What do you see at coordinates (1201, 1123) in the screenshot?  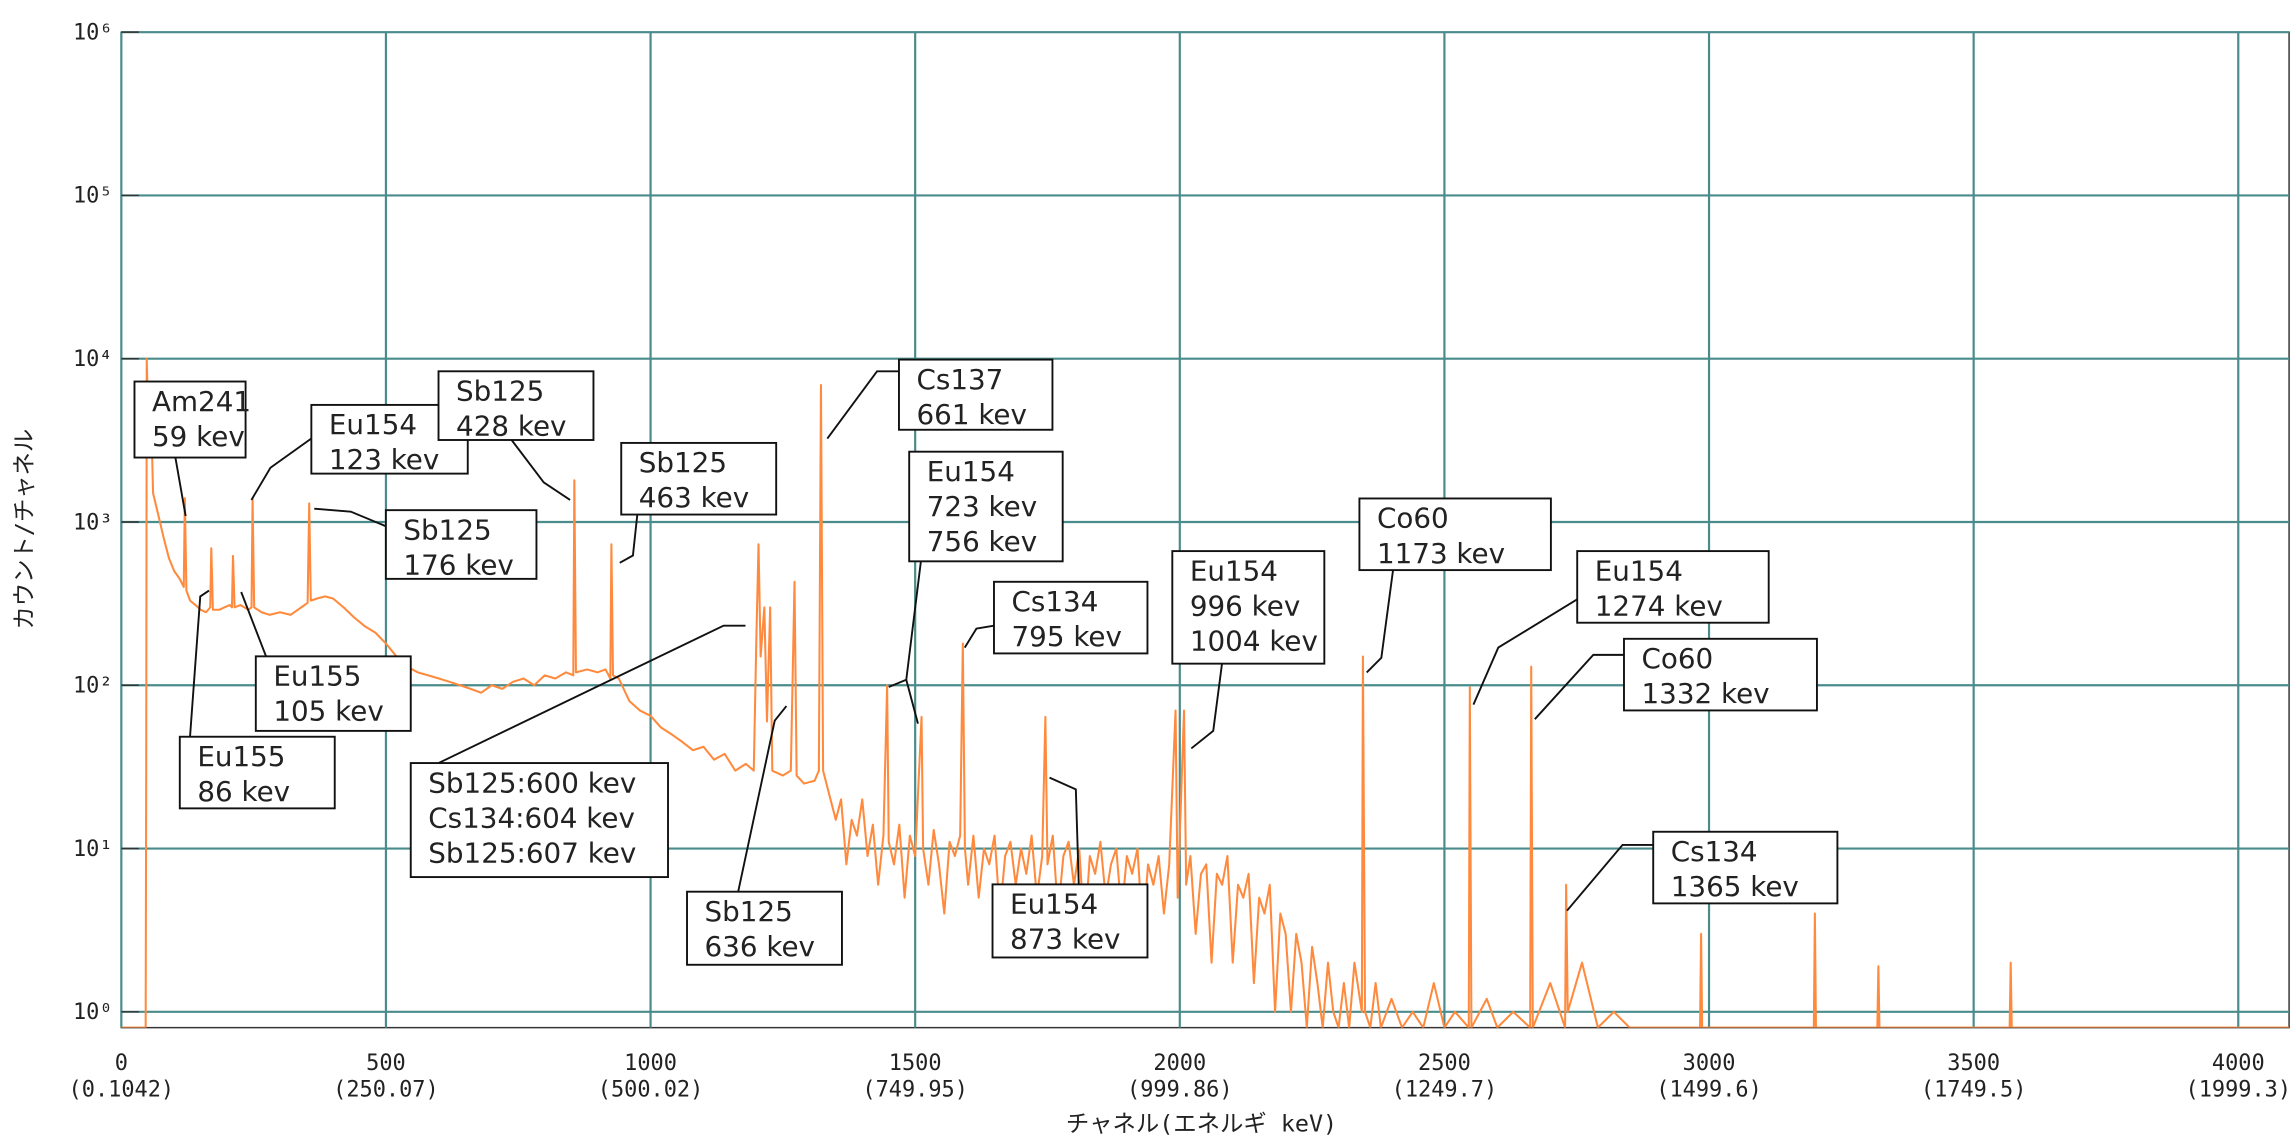 I see `x-axis-label: チャネル(エネルギ keV)` at bounding box center [1201, 1123].